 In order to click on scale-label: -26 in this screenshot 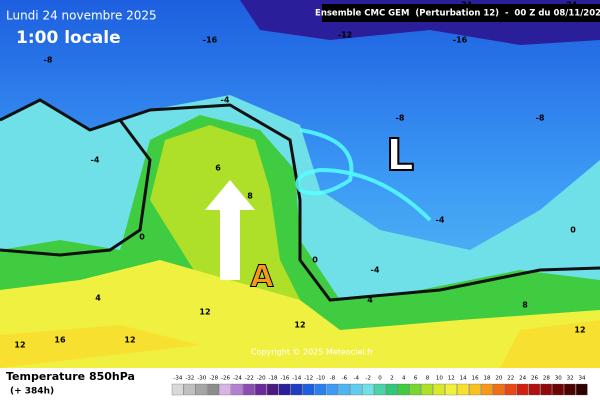, I will do `click(225, 379)`.